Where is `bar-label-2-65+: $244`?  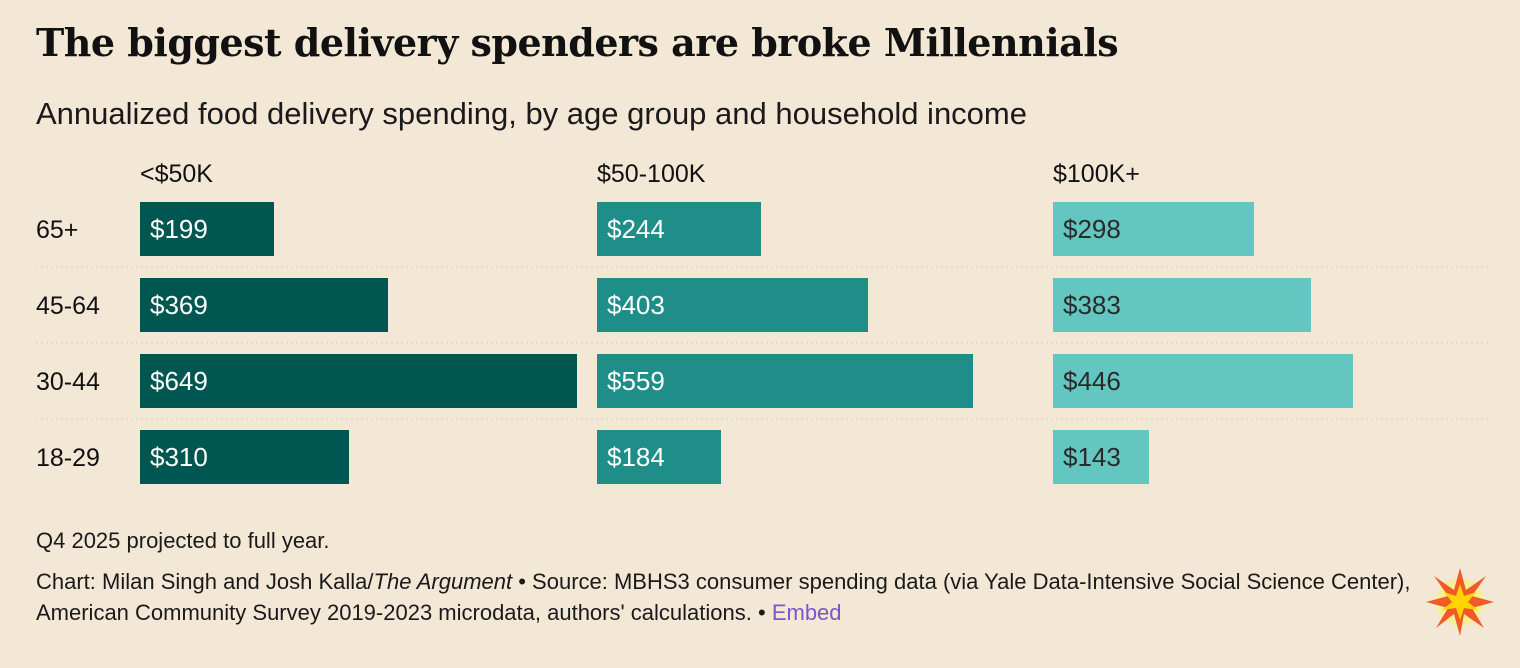 bar-label-2-65+: $244 is located at coordinates (636, 229).